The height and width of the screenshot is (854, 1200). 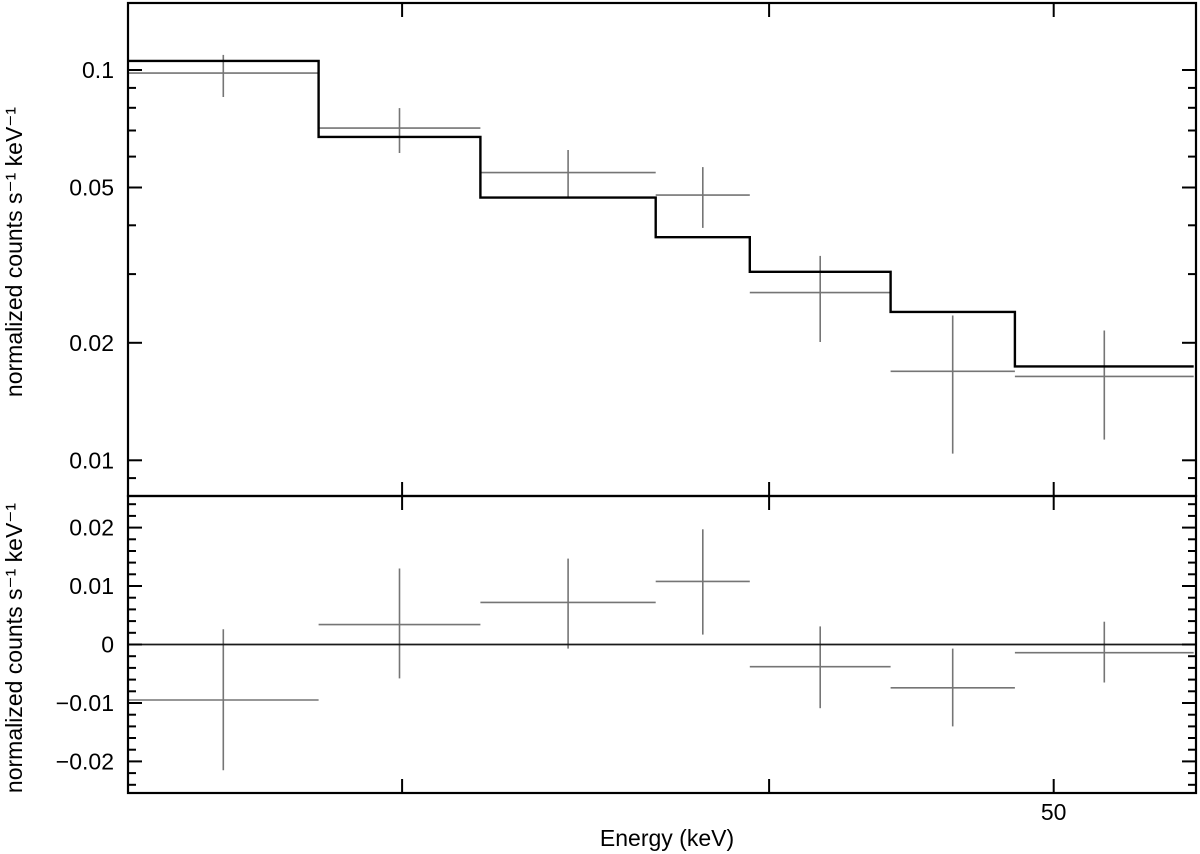 What do you see at coordinates (91, 188) in the screenshot?
I see `y-tick-label-top: 0.05` at bounding box center [91, 188].